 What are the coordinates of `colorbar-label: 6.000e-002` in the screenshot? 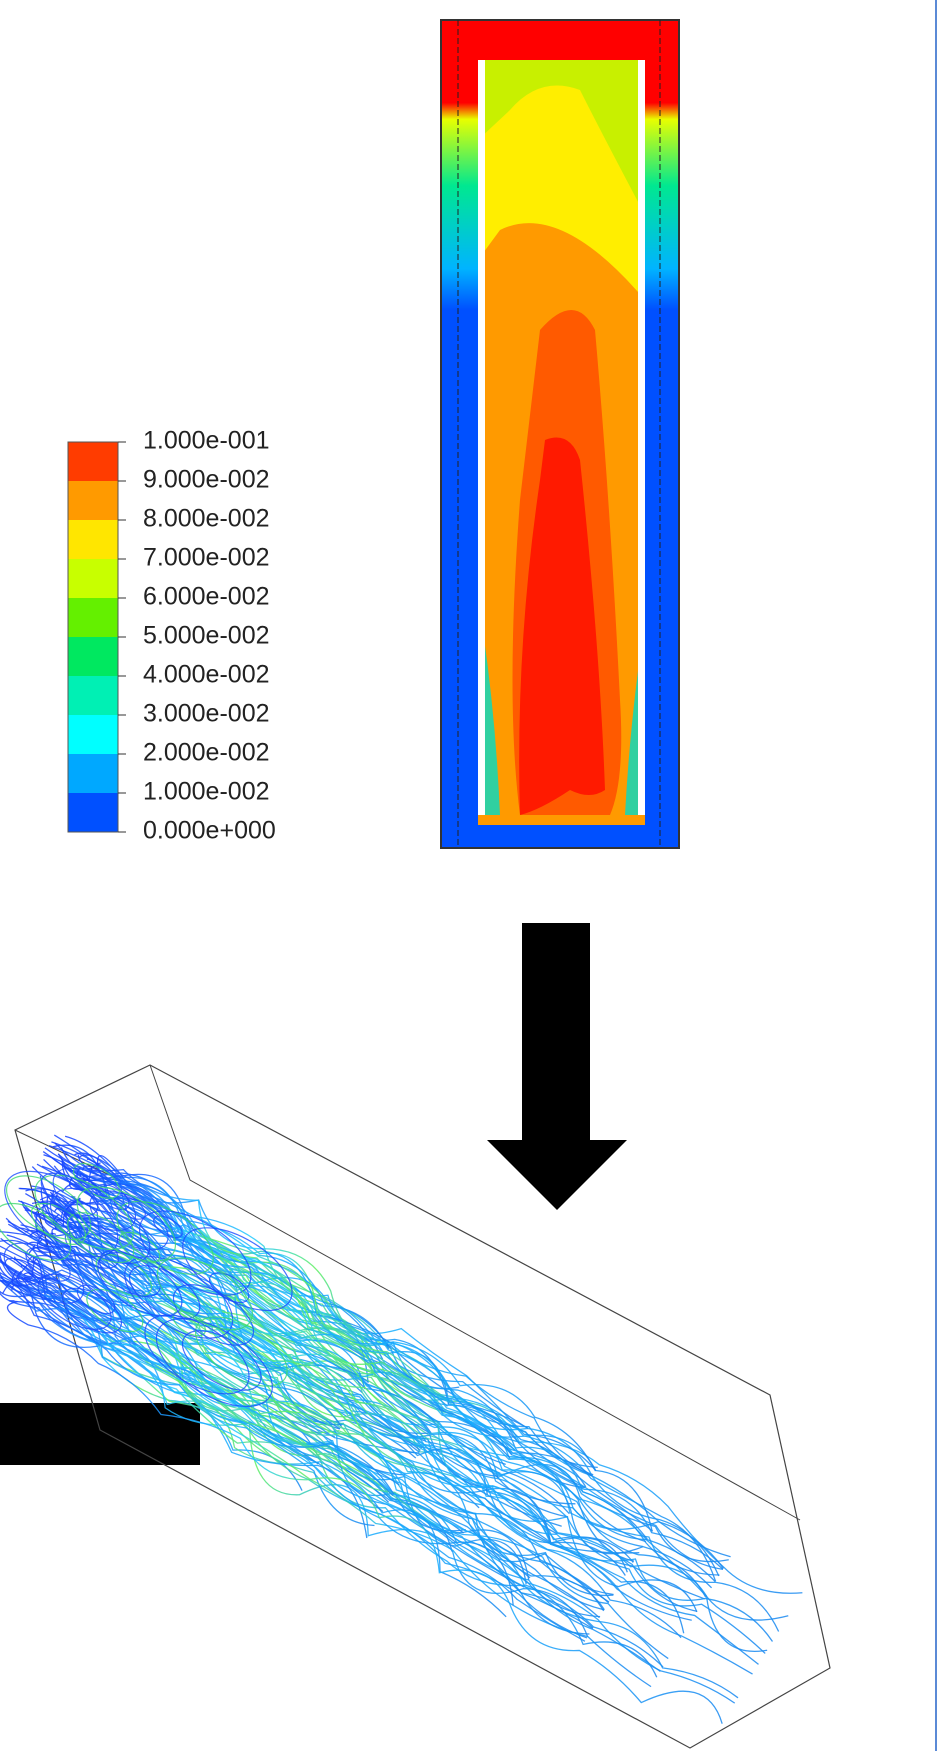 It's located at (206, 597).